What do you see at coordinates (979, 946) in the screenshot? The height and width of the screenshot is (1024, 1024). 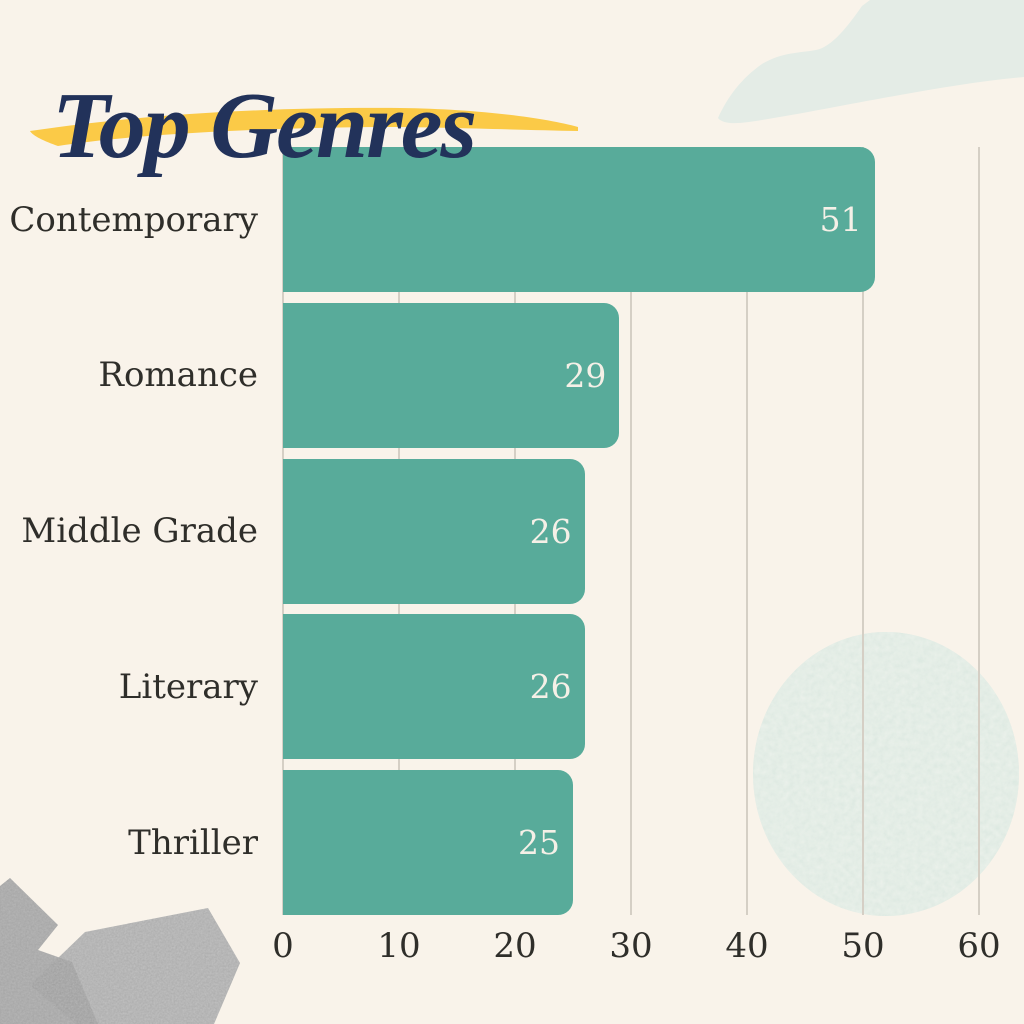 I see `x-tick-label: 60` at bounding box center [979, 946].